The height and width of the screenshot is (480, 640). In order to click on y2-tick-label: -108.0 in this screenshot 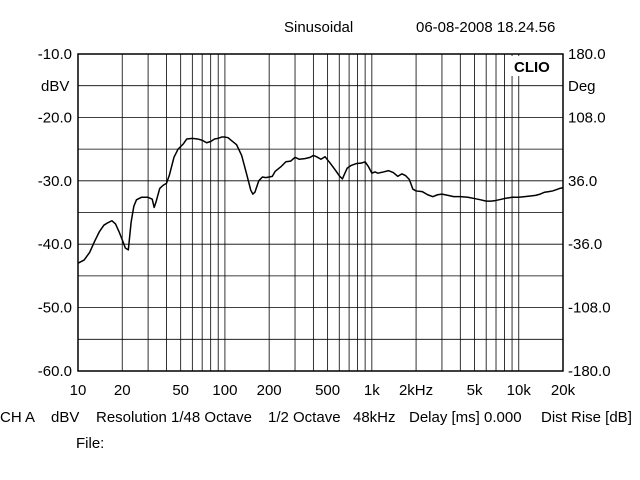, I will do `click(589, 308)`.